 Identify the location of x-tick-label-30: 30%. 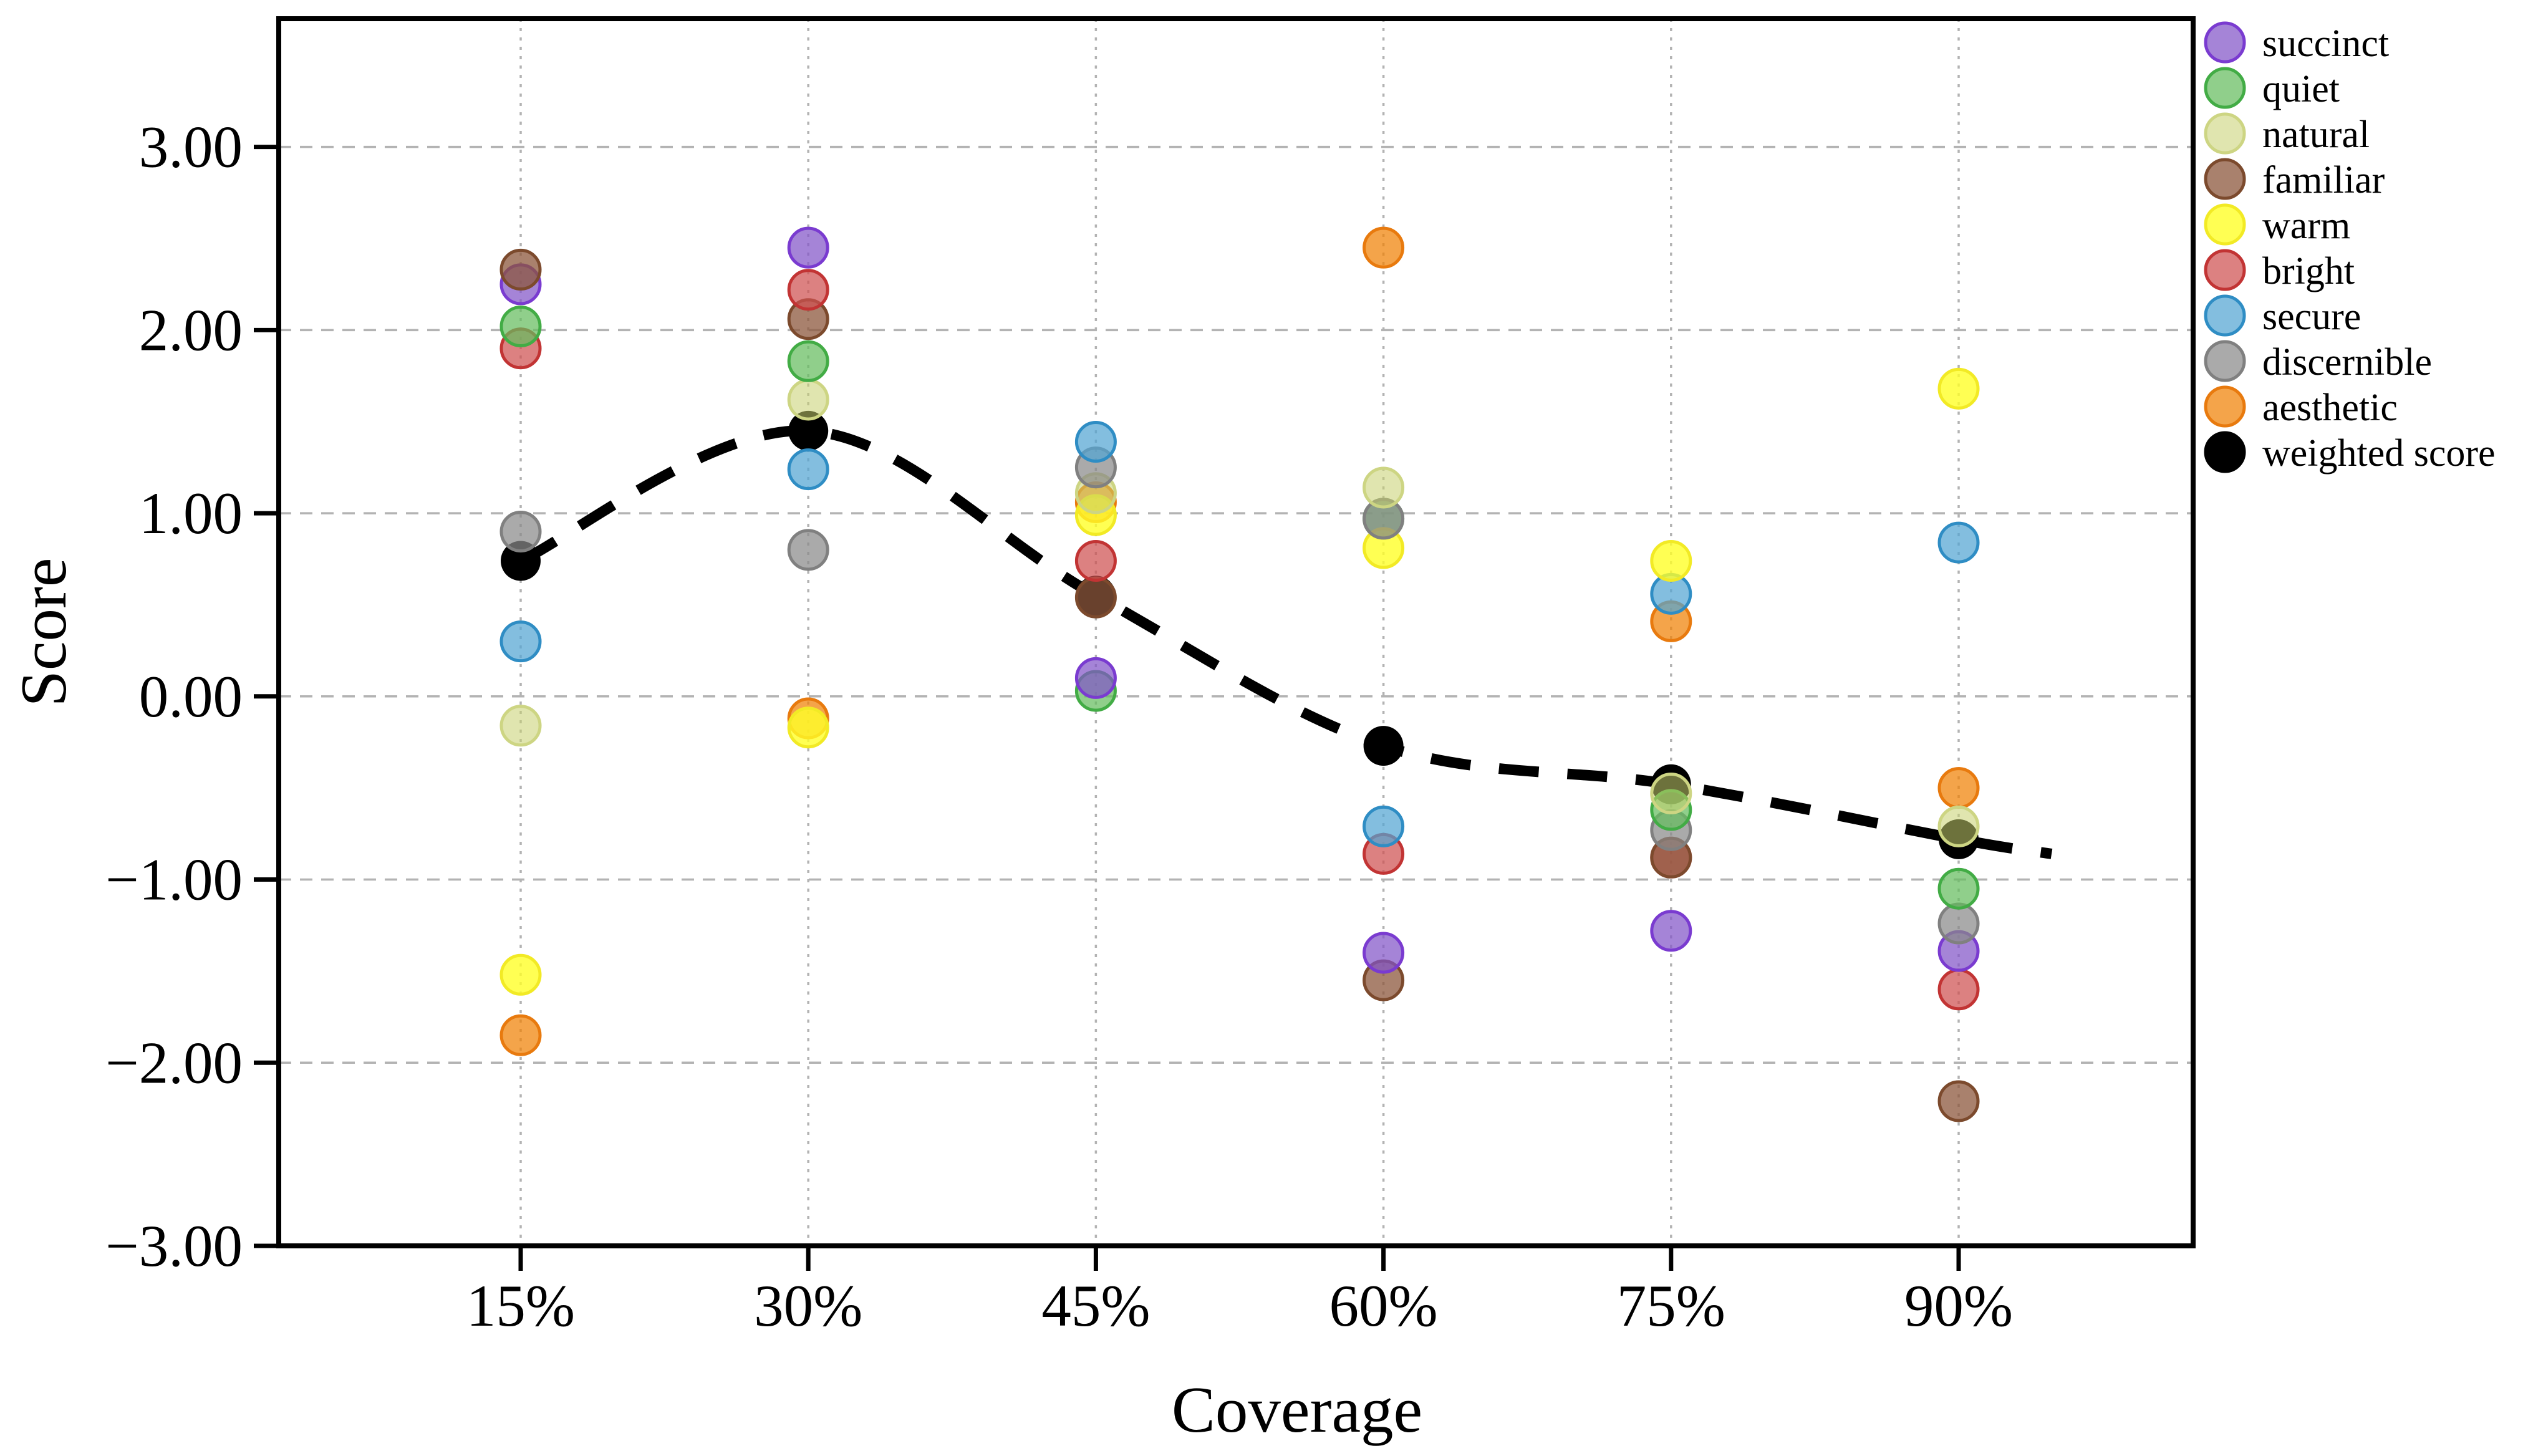
(808, 1306).